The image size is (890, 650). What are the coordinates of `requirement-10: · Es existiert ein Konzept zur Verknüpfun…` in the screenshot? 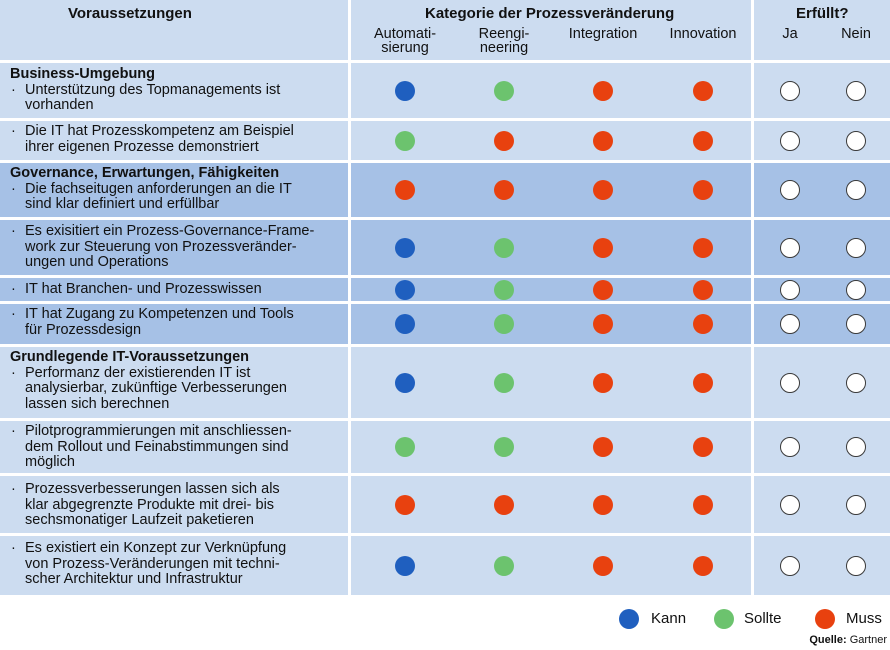 It's located at (179, 564).